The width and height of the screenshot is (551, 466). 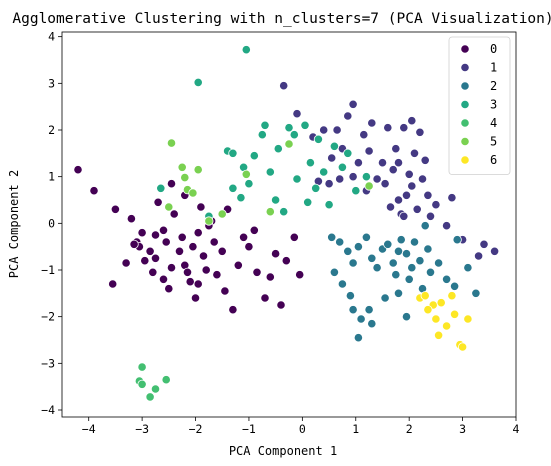 I want to click on legend-label-cluster-3: 3, so click(x=493, y=105).